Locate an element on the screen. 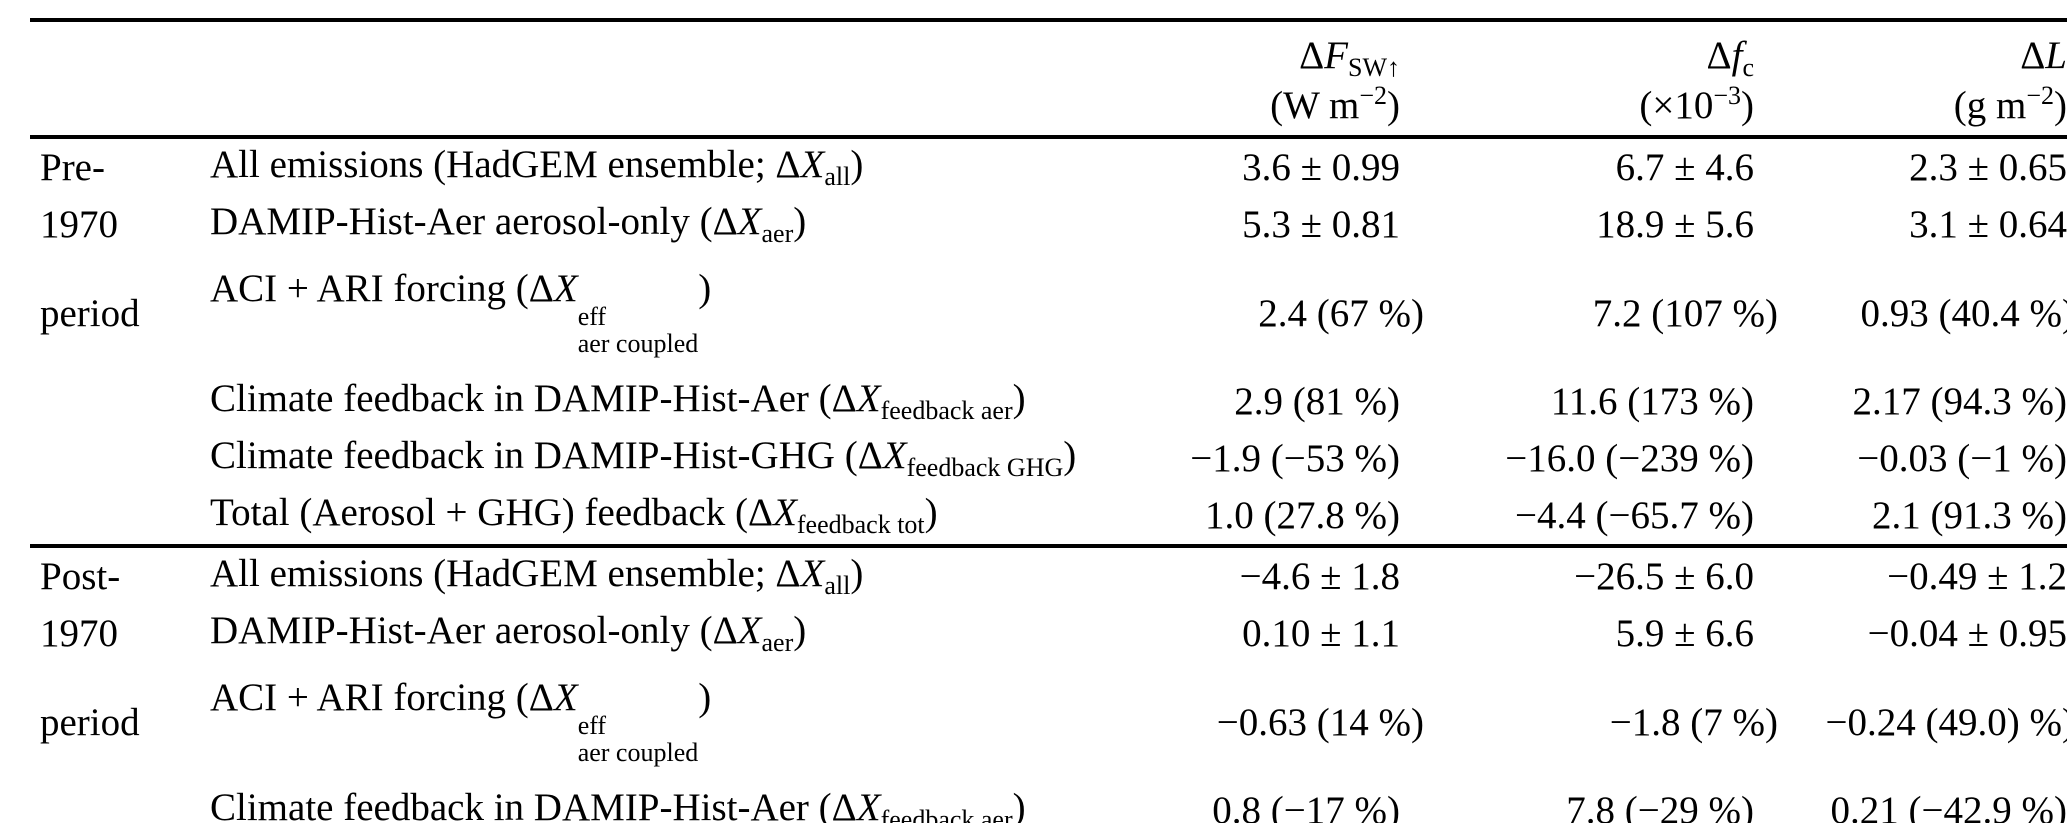 The width and height of the screenshot is (2067, 823). value-dfsw: 2.9 (81 %) is located at coordinates (1317, 401).